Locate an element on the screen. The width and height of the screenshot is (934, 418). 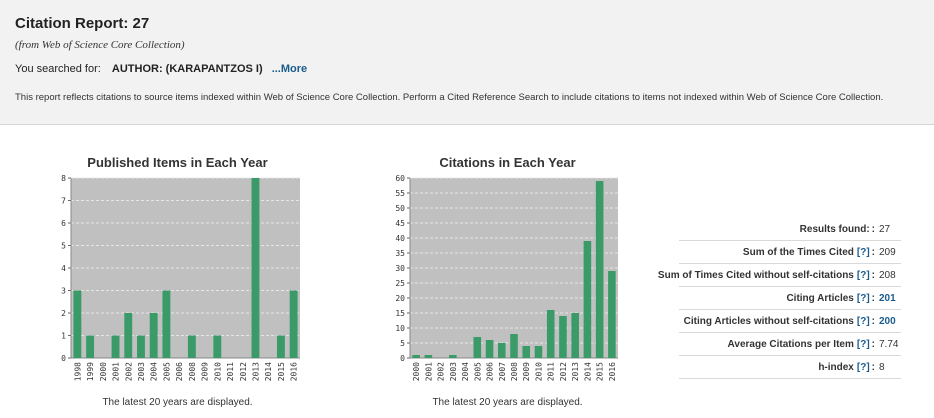
stat-value: 201 is located at coordinates (887, 298).